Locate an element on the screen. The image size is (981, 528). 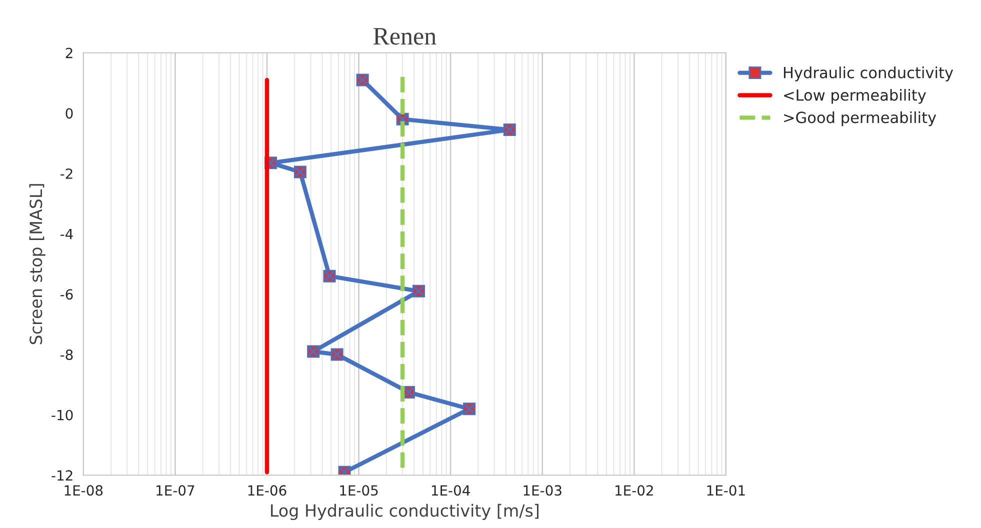
y-tick-label: -4 is located at coordinates (66, 234).